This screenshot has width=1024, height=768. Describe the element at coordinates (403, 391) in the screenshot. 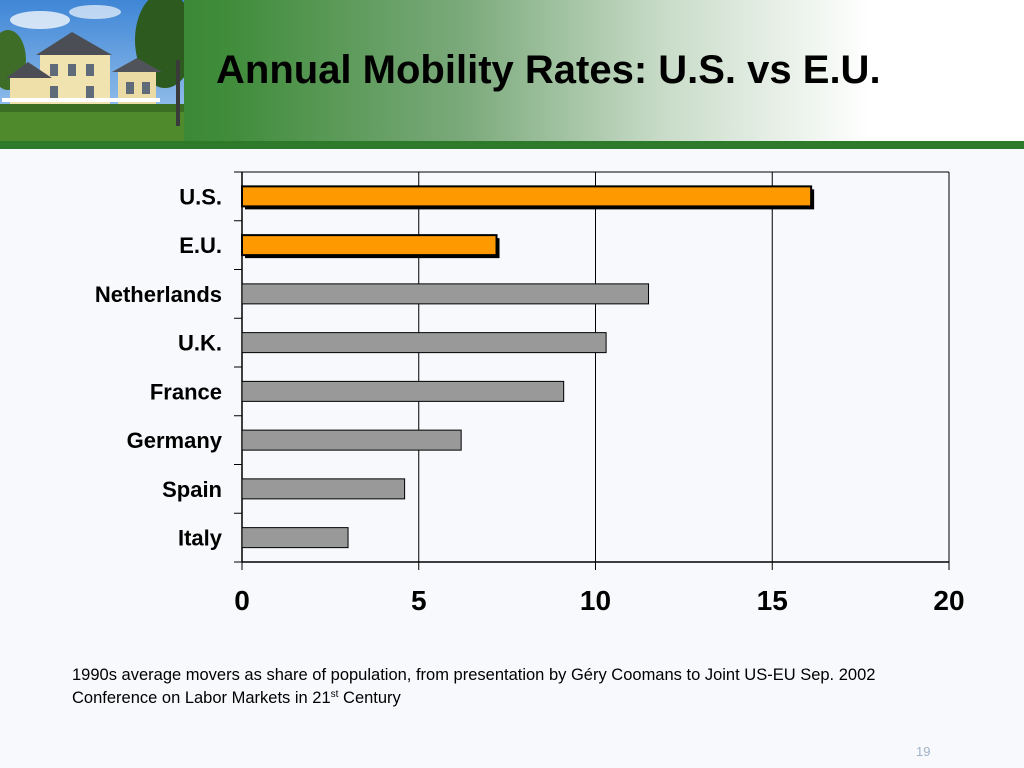

I see `bar-france` at that location.